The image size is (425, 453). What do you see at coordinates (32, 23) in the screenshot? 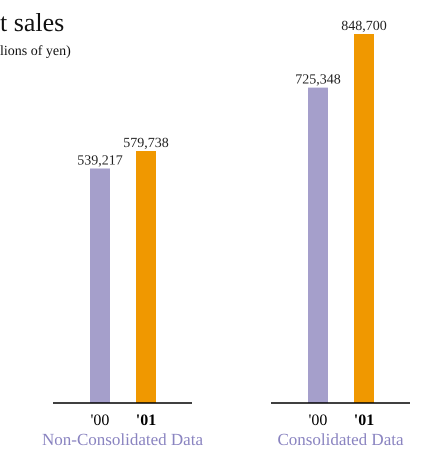
I see `chart-title: t sales` at bounding box center [32, 23].